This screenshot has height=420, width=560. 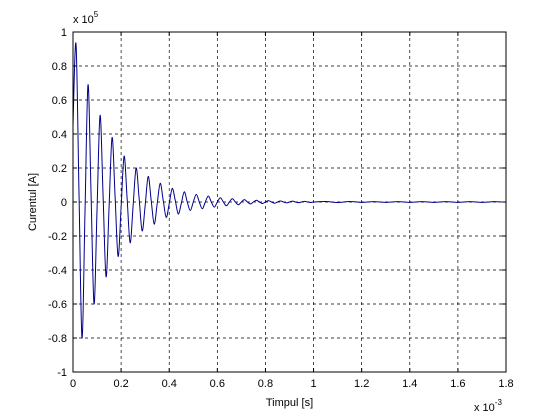 What do you see at coordinates (59, 169) in the screenshot?
I see `y-tick-label: 0.2` at bounding box center [59, 169].